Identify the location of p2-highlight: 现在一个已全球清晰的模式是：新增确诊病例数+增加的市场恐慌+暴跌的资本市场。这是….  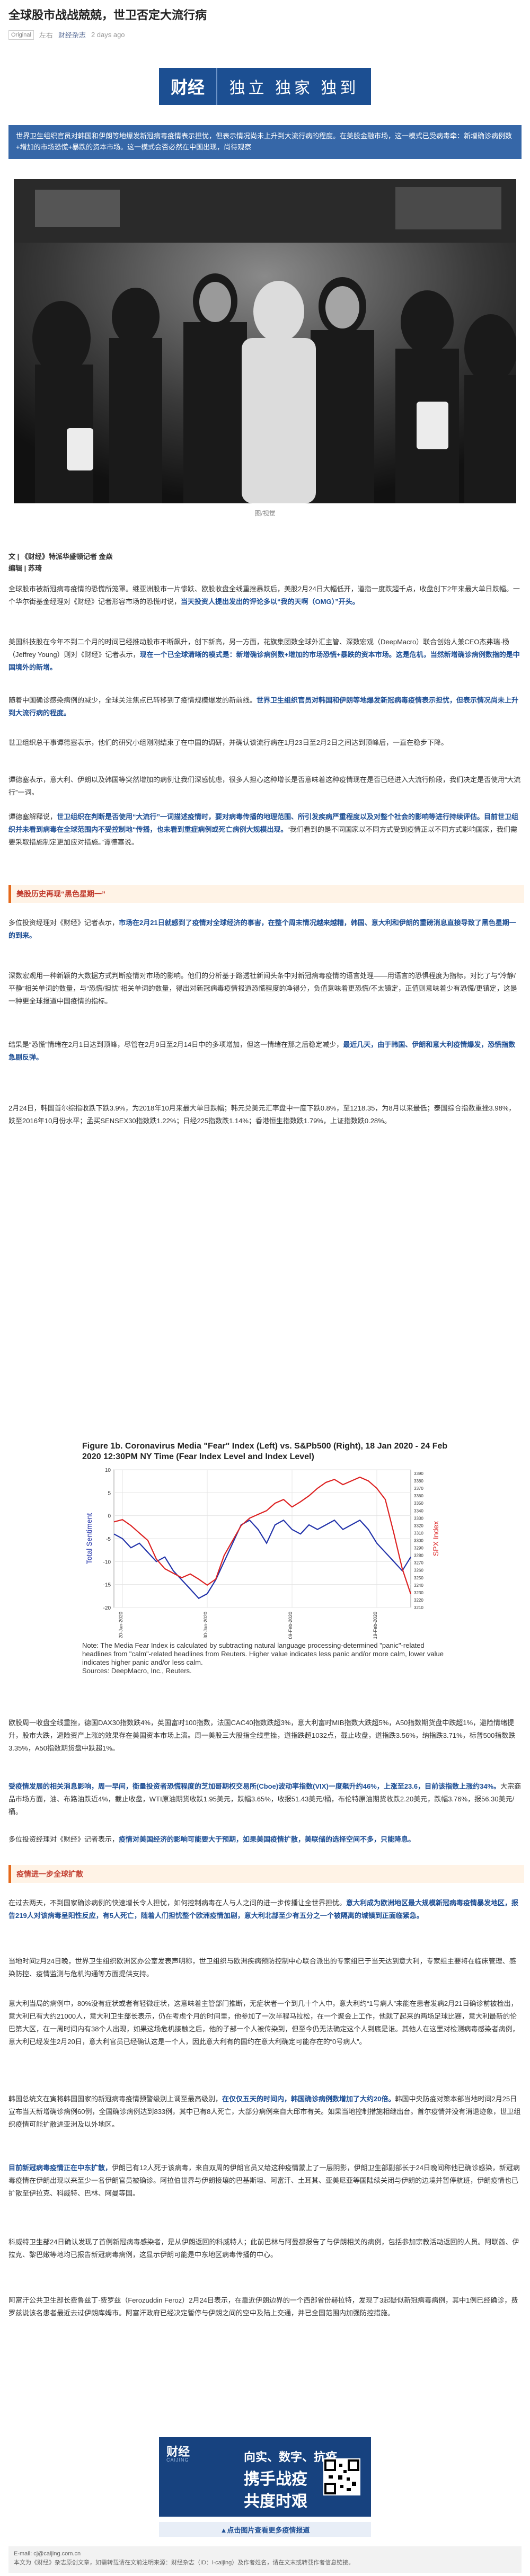
(264, 661).